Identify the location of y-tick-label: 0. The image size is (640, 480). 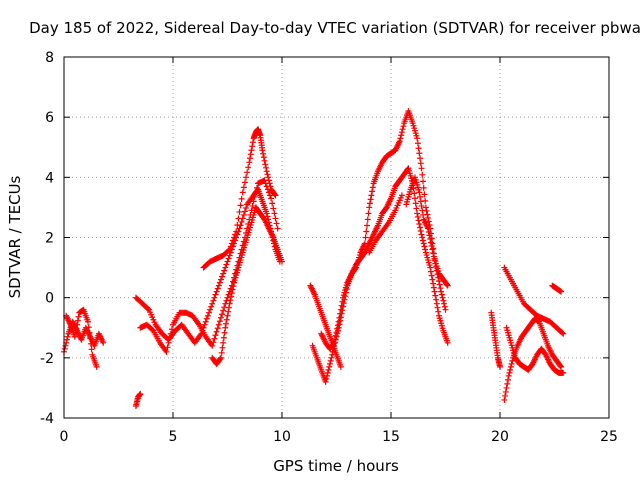
(49, 299).